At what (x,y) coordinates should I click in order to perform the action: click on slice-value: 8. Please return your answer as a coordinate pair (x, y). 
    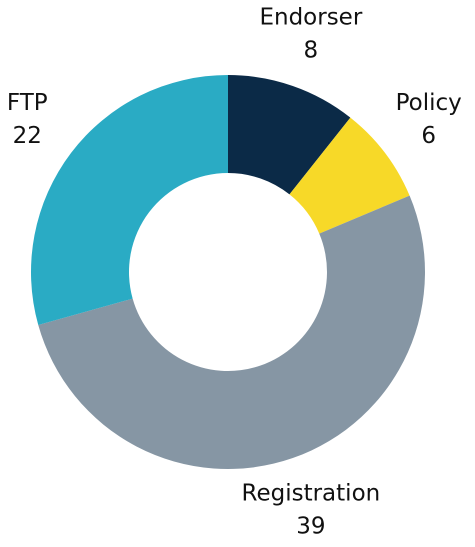
    Looking at the image, I should click on (311, 51).